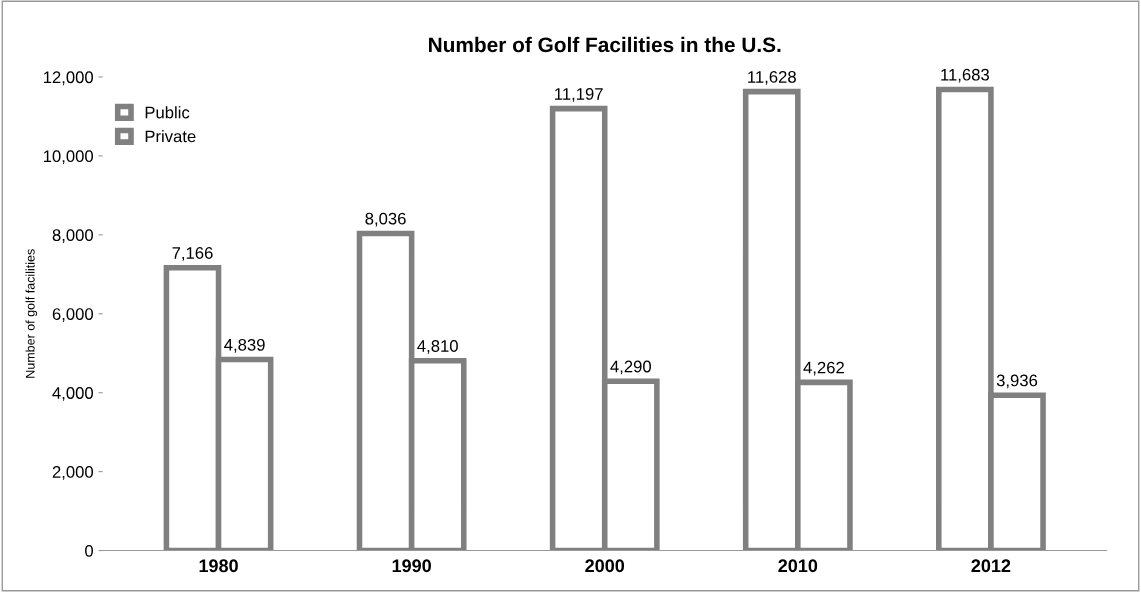 The height and width of the screenshot is (592, 1141). What do you see at coordinates (823, 368) in the screenshot?
I see `data-label: 4,262` at bounding box center [823, 368].